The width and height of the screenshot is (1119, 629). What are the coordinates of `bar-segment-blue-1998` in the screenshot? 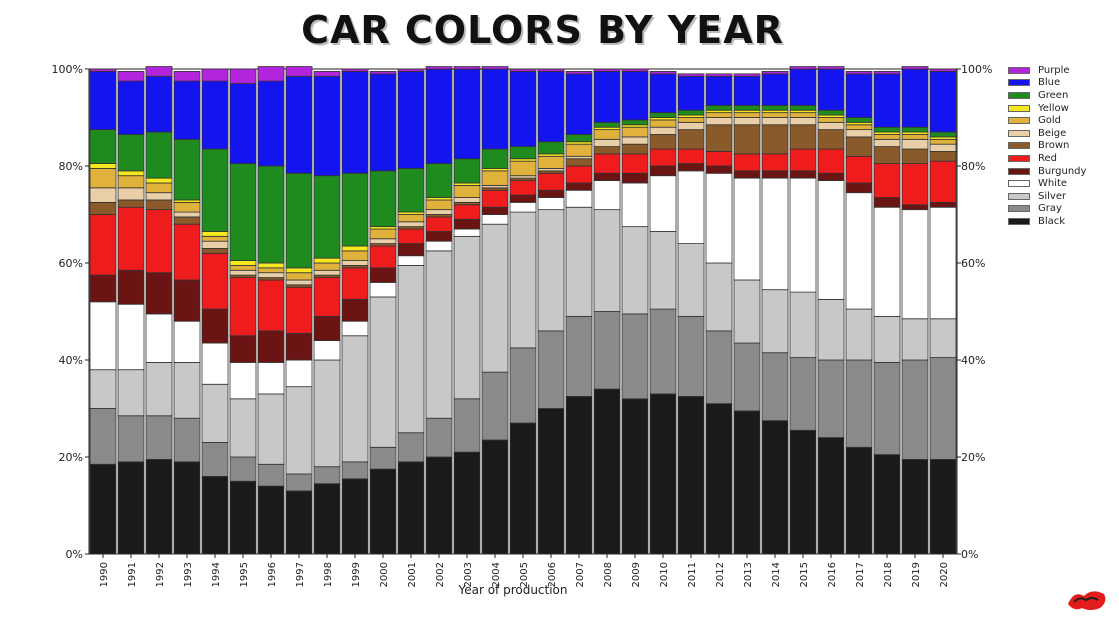 It's located at (327, 126).